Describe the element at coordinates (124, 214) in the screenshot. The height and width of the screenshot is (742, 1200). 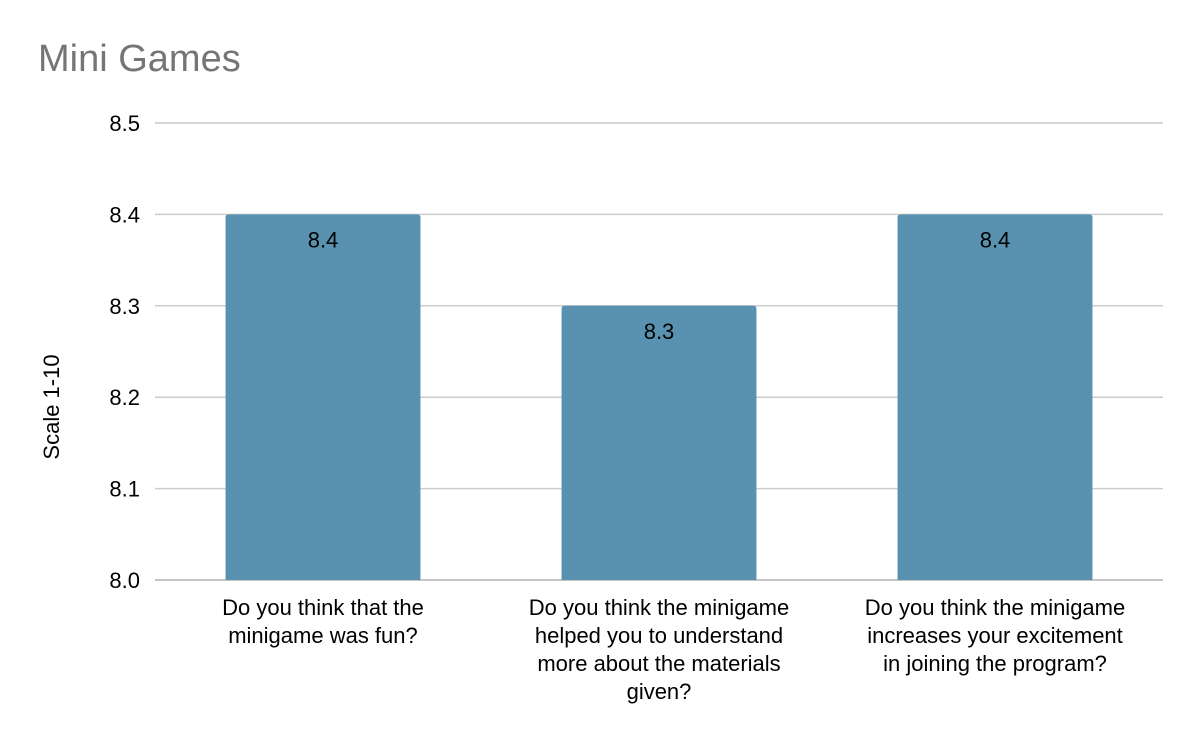
I see `y-tick-label: 8.4` at that location.